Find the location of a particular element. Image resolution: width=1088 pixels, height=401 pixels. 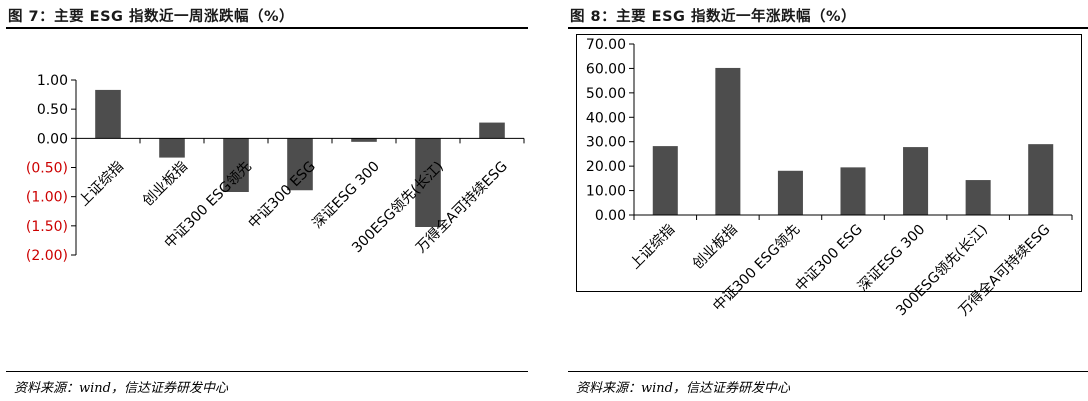

y-tick-label: 10.00 is located at coordinates (606, 192).